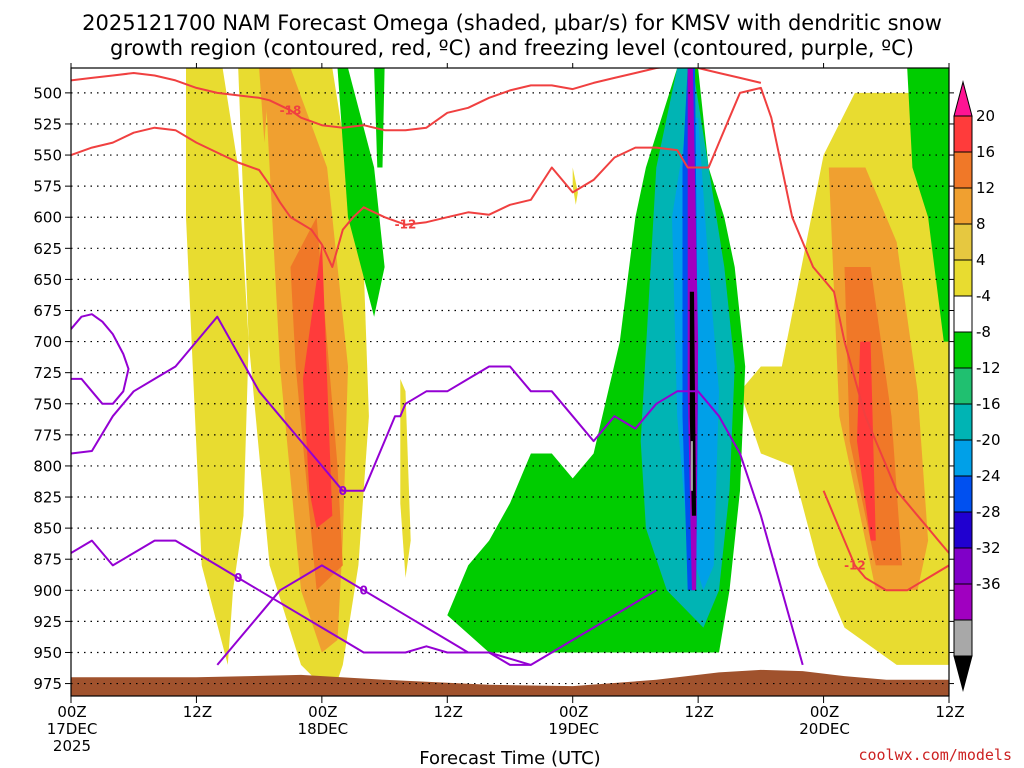 The width and height of the screenshot is (1024, 768). Describe the element at coordinates (47, 591) in the screenshot. I see `y-tick-label: 900` at that location.